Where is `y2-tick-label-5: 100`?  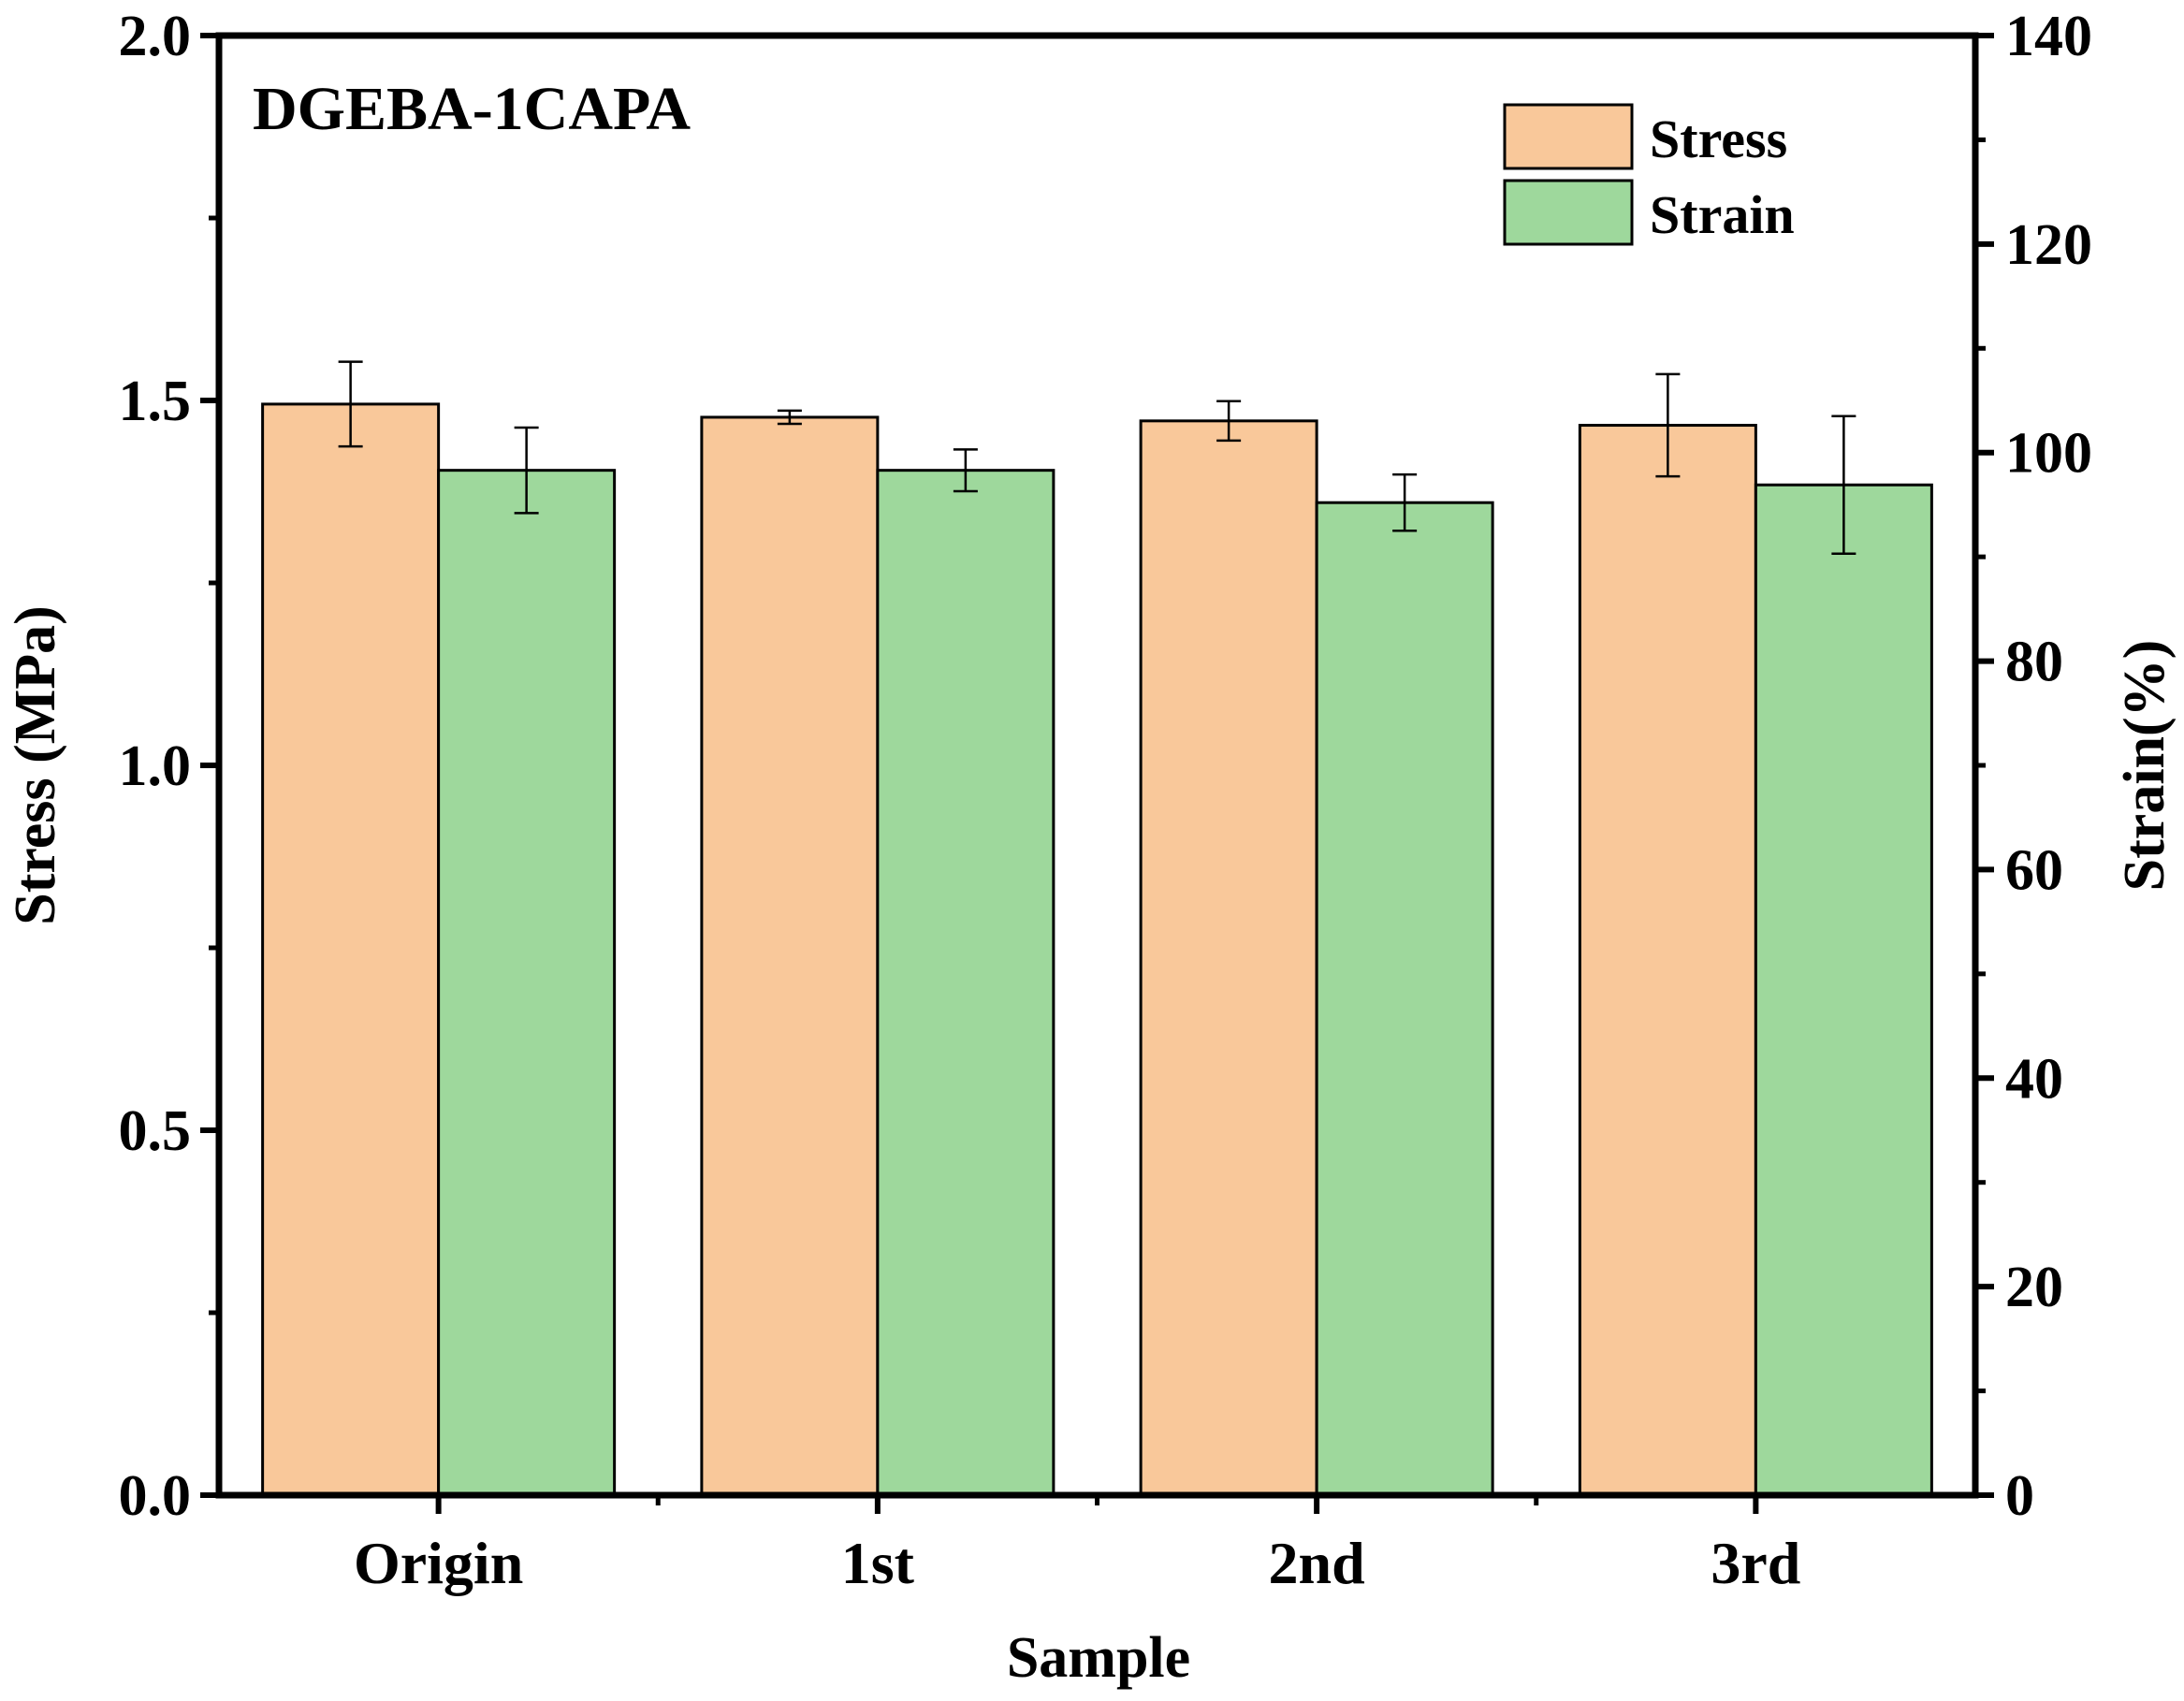 y2-tick-label-5: 100 is located at coordinates (2048, 454).